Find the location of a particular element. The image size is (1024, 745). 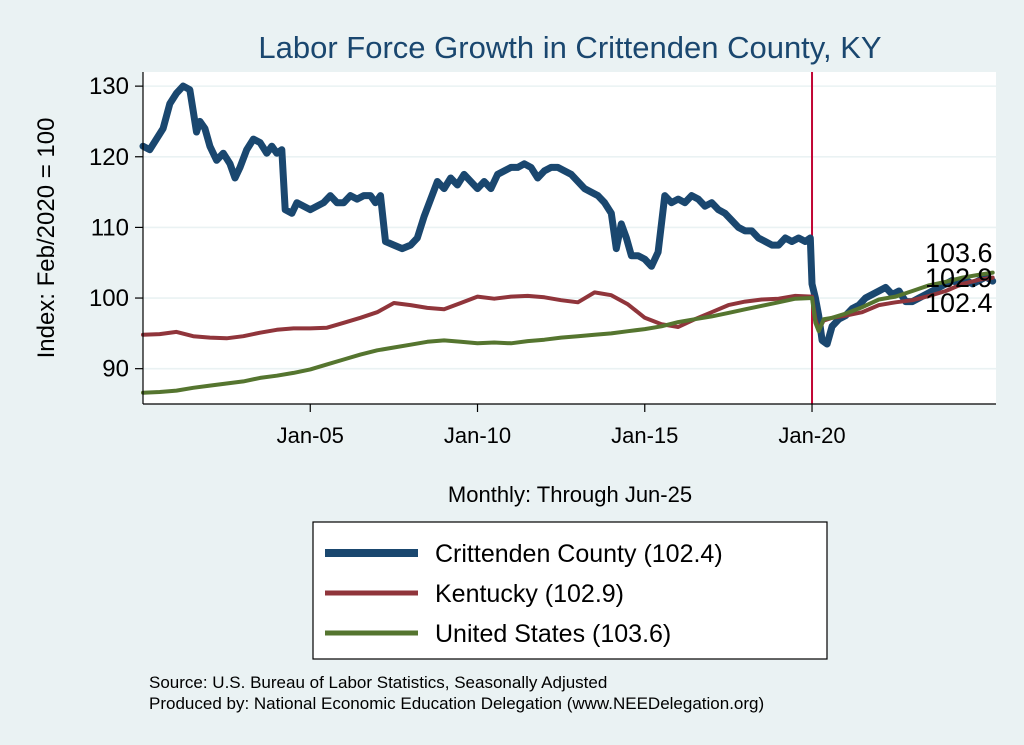

end-label-1: 102.9 is located at coordinates (959, 278).